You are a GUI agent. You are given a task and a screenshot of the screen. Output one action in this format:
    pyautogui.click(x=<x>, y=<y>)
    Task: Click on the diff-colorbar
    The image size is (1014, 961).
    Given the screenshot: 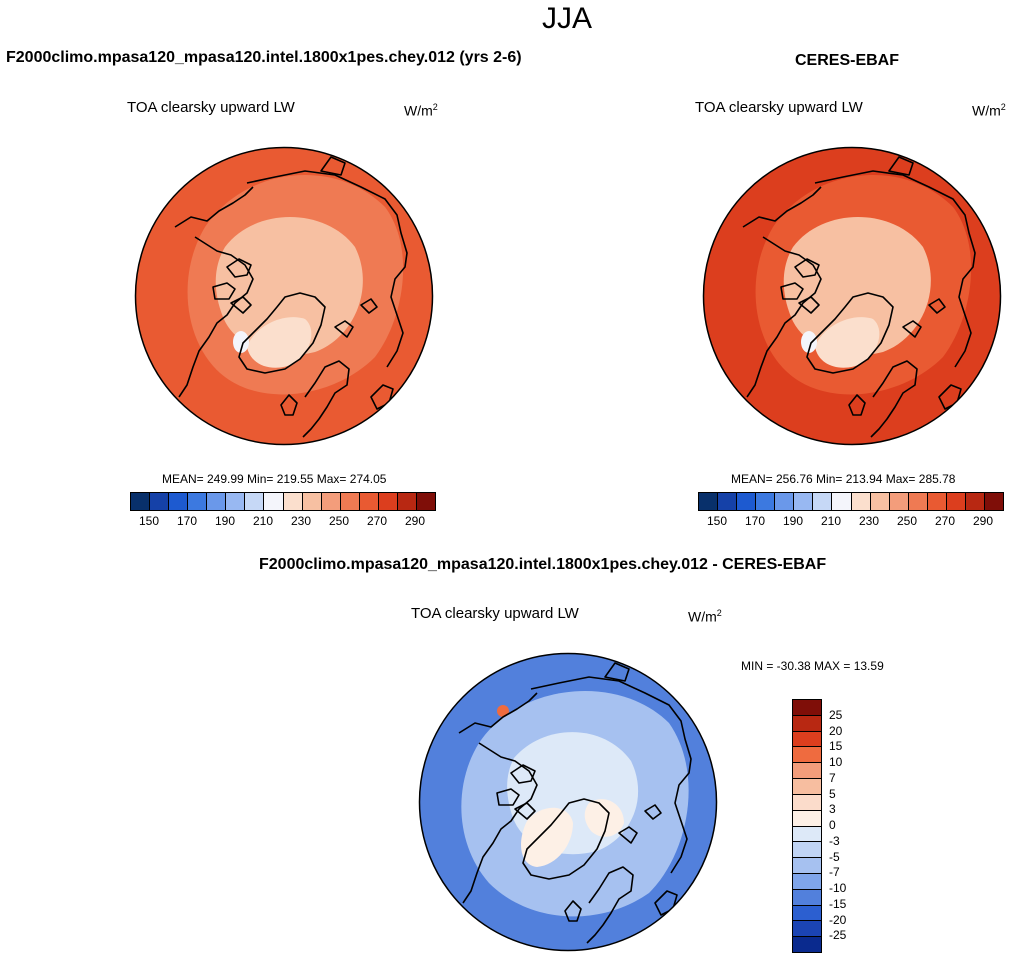 What is the action you would take?
    pyautogui.click(x=807, y=826)
    